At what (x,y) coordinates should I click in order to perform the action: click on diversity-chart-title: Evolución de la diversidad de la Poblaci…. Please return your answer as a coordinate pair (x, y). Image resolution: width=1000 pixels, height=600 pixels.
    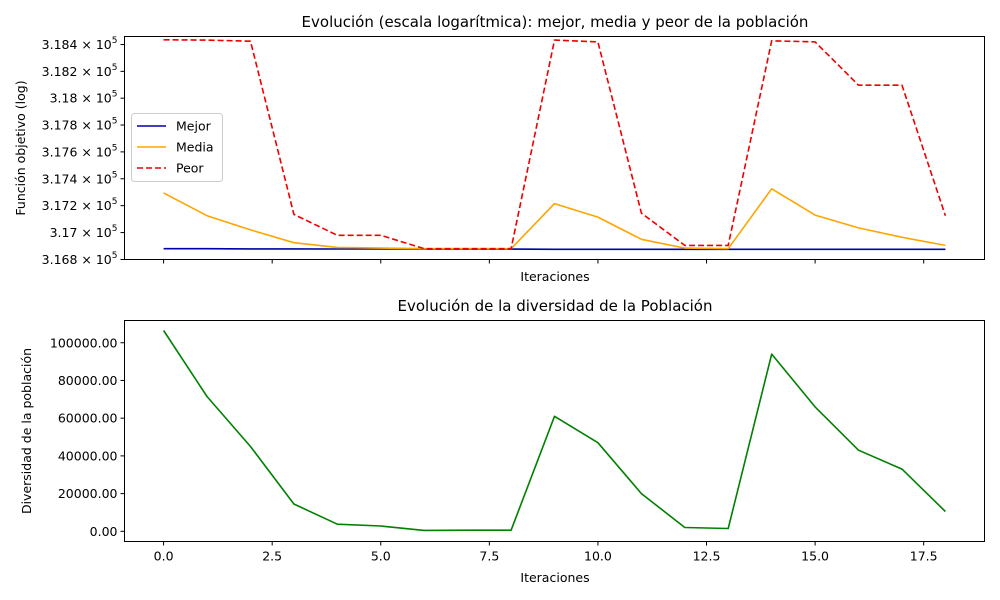
    Looking at the image, I should click on (555, 306).